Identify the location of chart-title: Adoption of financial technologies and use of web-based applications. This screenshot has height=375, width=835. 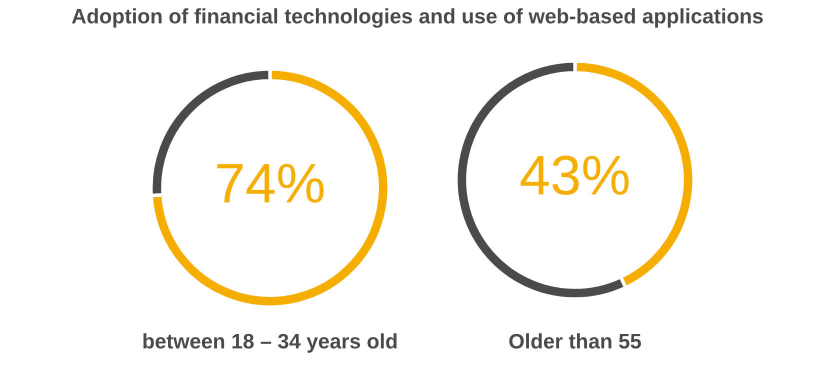
(417, 18).